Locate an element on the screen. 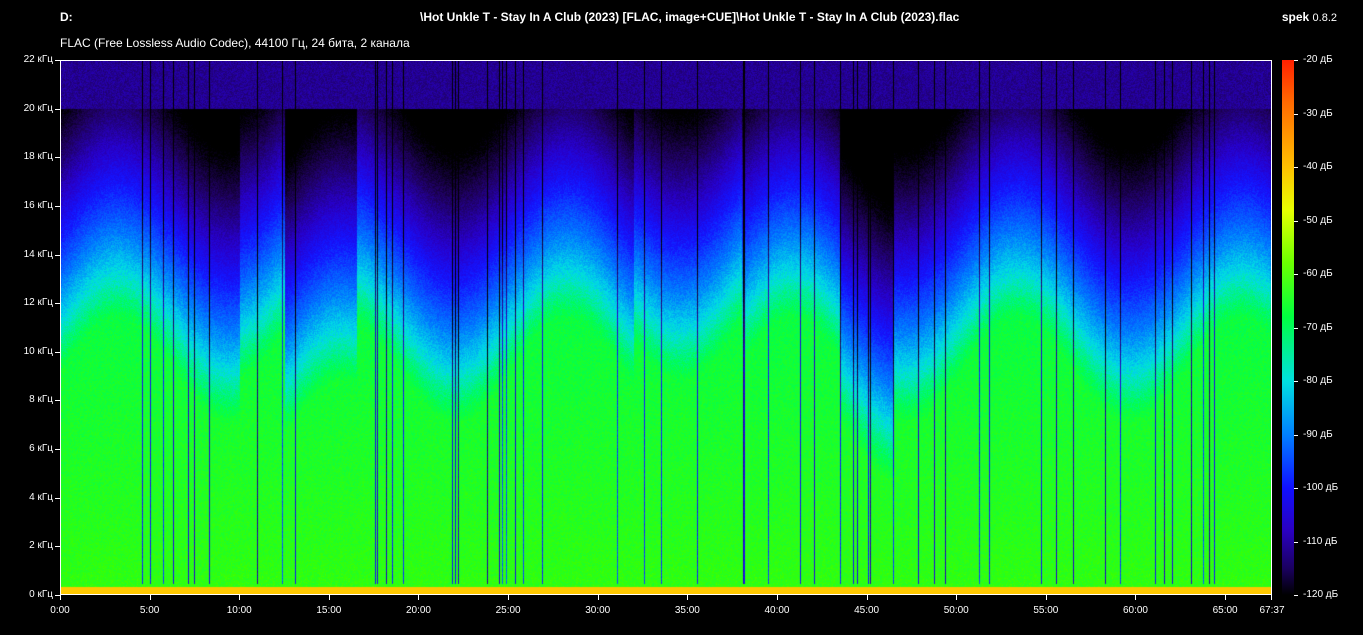 Image resolution: width=1363 pixels, height=635 pixels. y-tick-label: 22 кГц is located at coordinates (38, 59).